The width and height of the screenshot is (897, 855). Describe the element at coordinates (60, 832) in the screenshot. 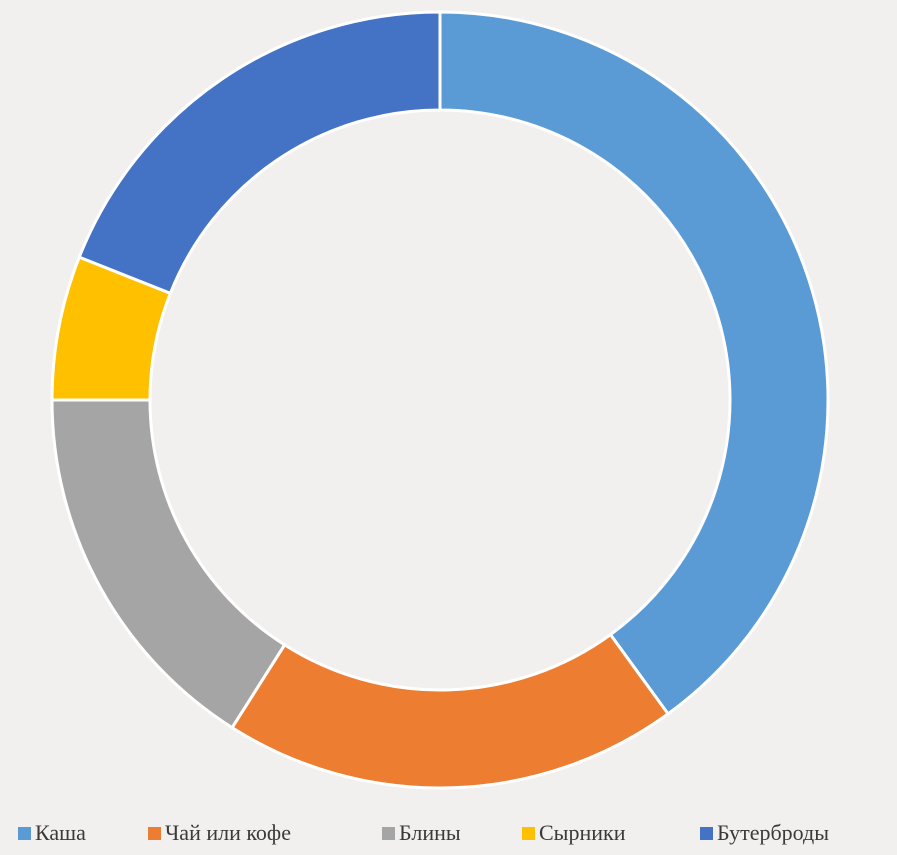

I see `legend-label: Каша` at that location.